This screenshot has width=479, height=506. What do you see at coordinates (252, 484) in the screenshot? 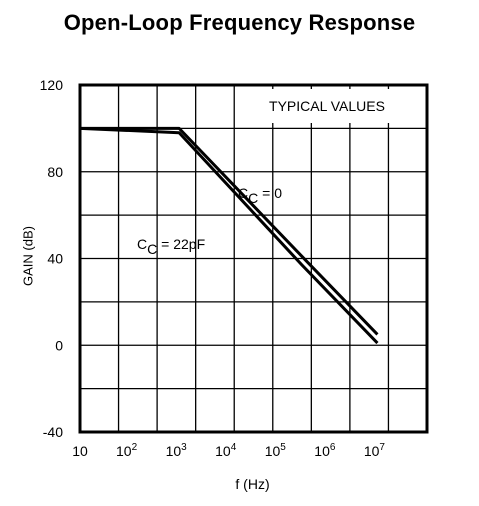
I see `x-axis-label: f (Hz)` at bounding box center [252, 484].